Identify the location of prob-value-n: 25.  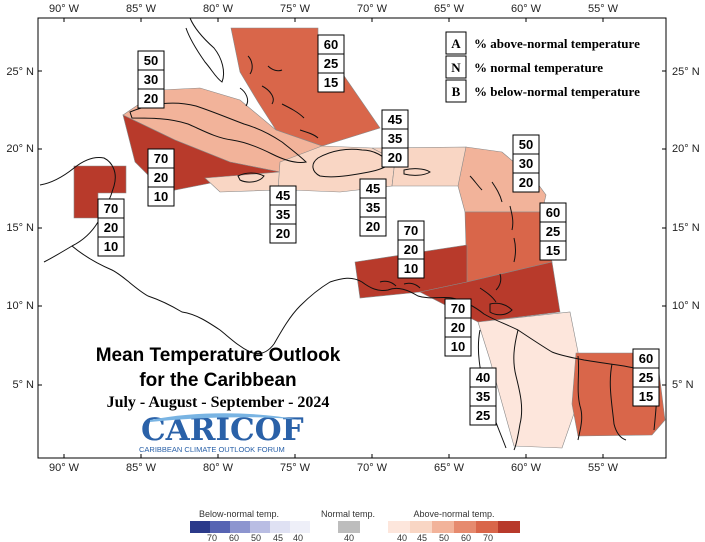
(331, 63).